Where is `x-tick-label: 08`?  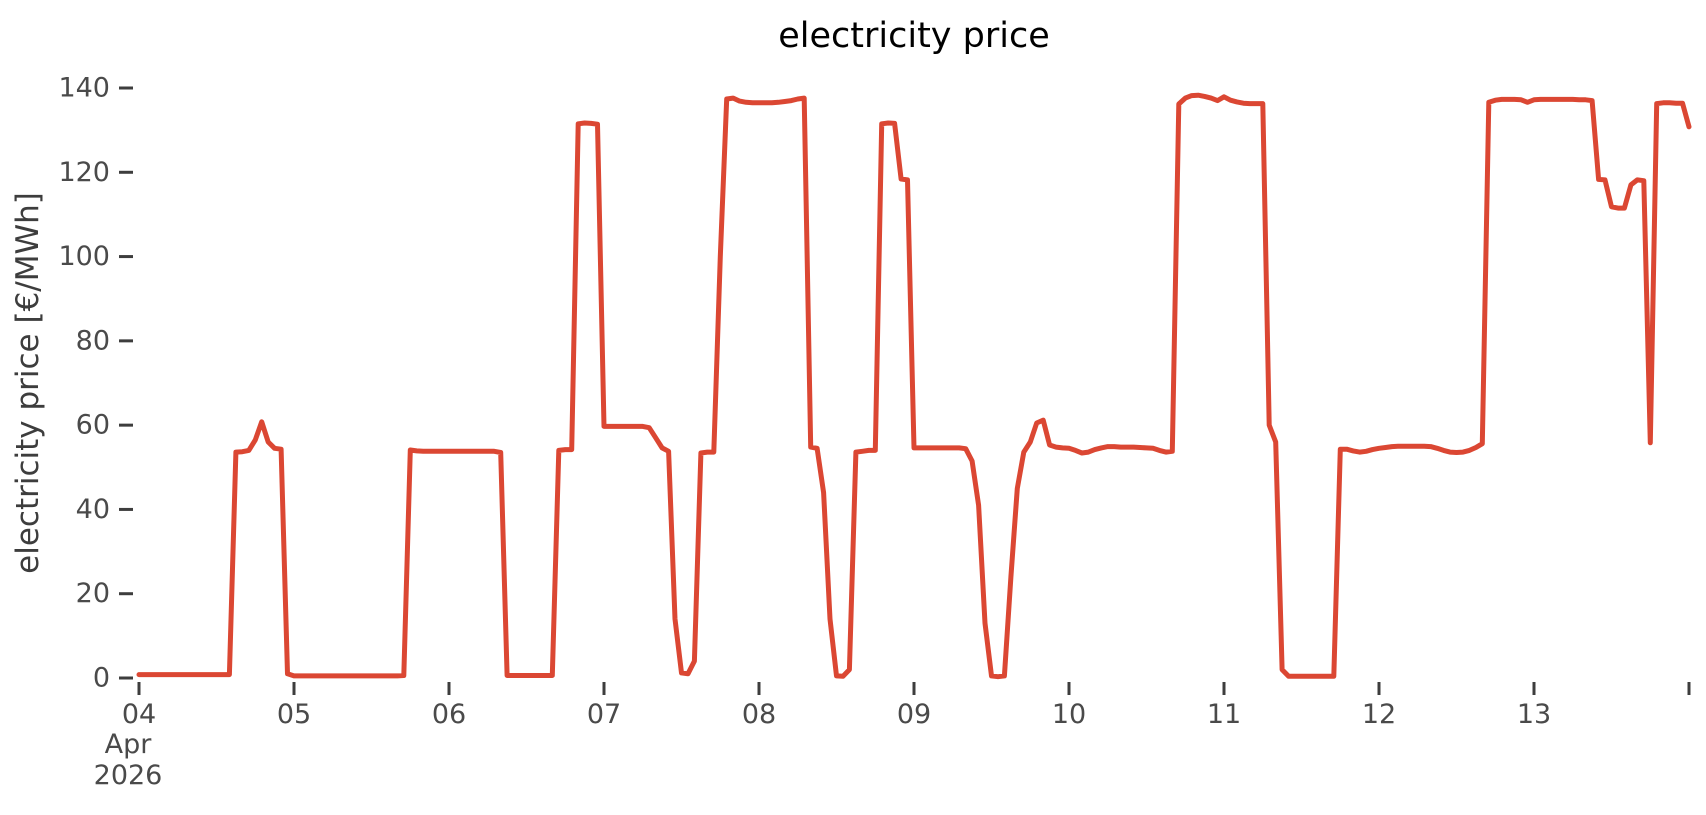
x-tick-label: 08 is located at coordinates (759, 714).